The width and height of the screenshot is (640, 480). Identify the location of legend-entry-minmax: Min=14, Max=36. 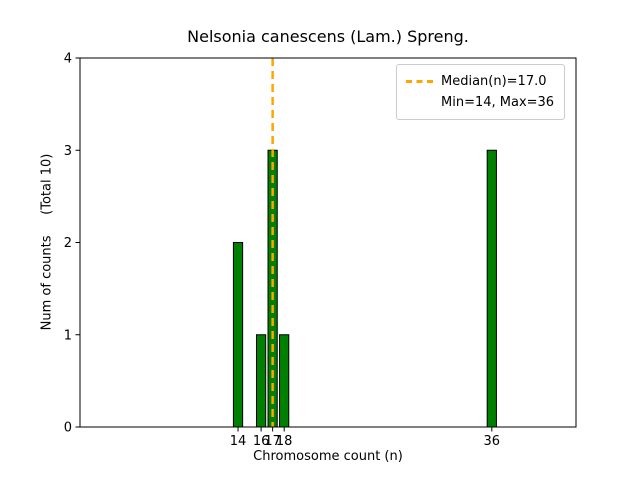
(480, 102).